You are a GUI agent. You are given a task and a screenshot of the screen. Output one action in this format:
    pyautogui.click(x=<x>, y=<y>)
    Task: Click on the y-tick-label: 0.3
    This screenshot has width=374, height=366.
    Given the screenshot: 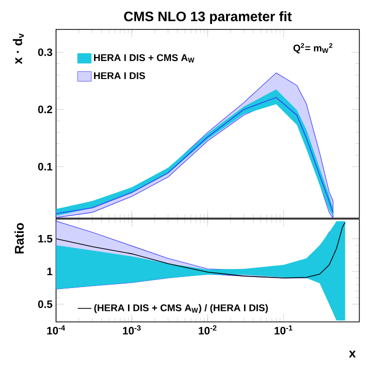 What is the action you would take?
    pyautogui.click(x=45, y=52)
    